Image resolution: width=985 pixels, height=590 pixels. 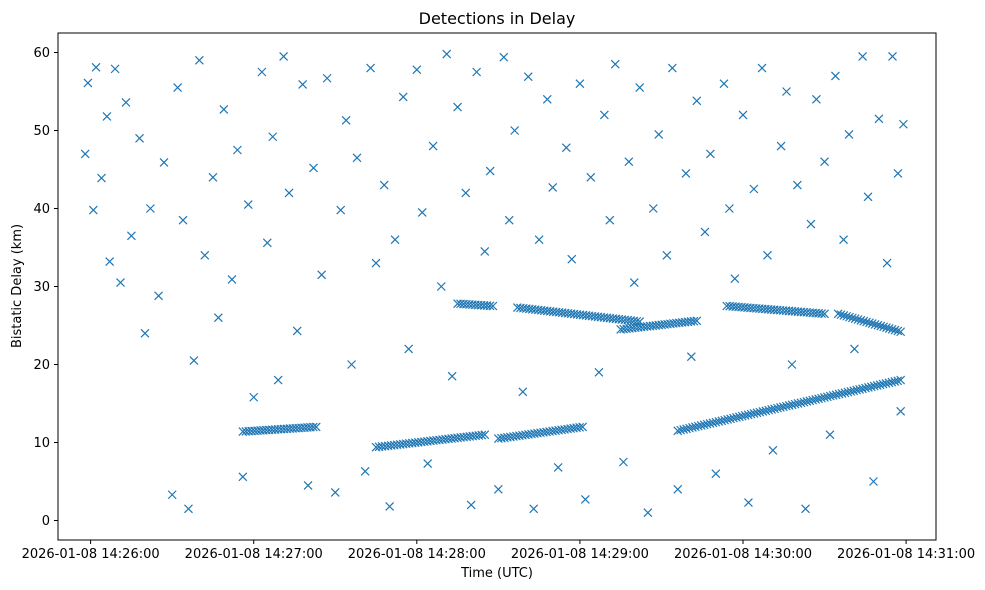 I want to click on y-tick-label: 20, so click(x=41, y=365).